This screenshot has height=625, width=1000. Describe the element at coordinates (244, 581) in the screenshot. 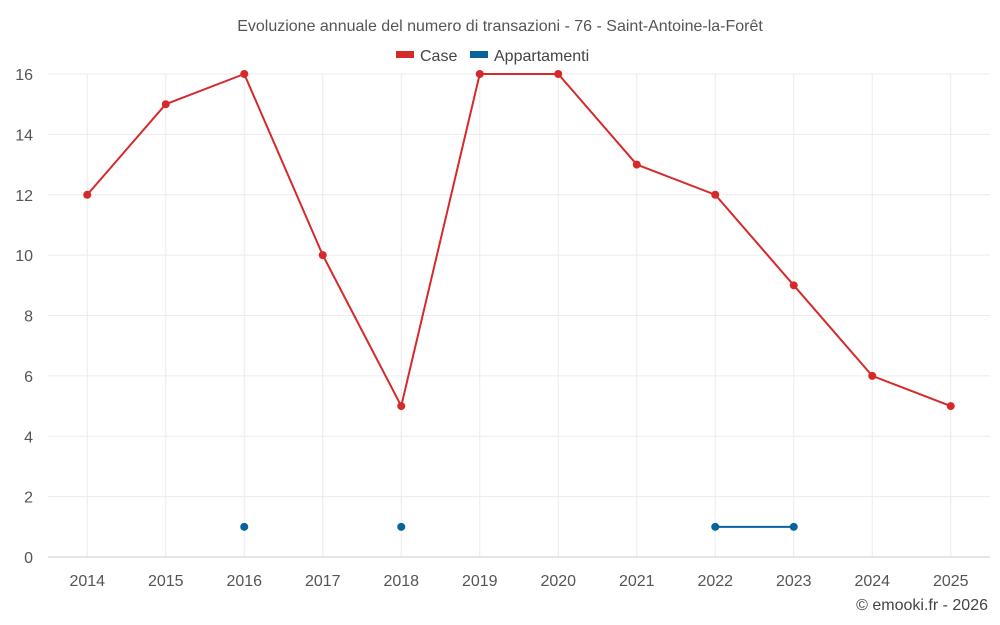

I see `x-tick-label: 2016` at that location.